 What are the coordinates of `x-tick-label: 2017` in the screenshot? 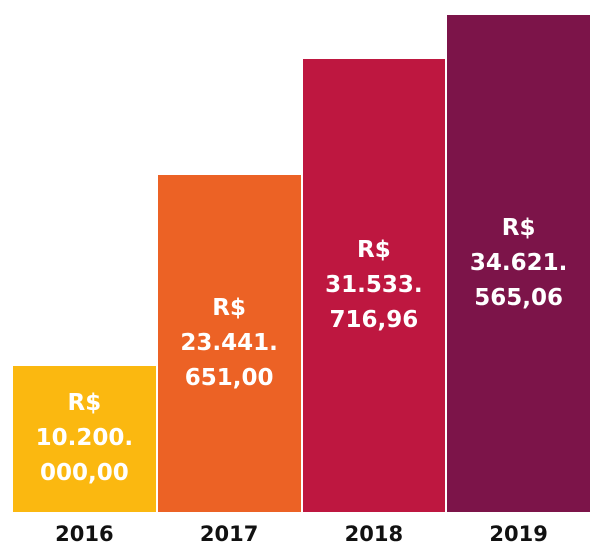 It's located at (229, 534).